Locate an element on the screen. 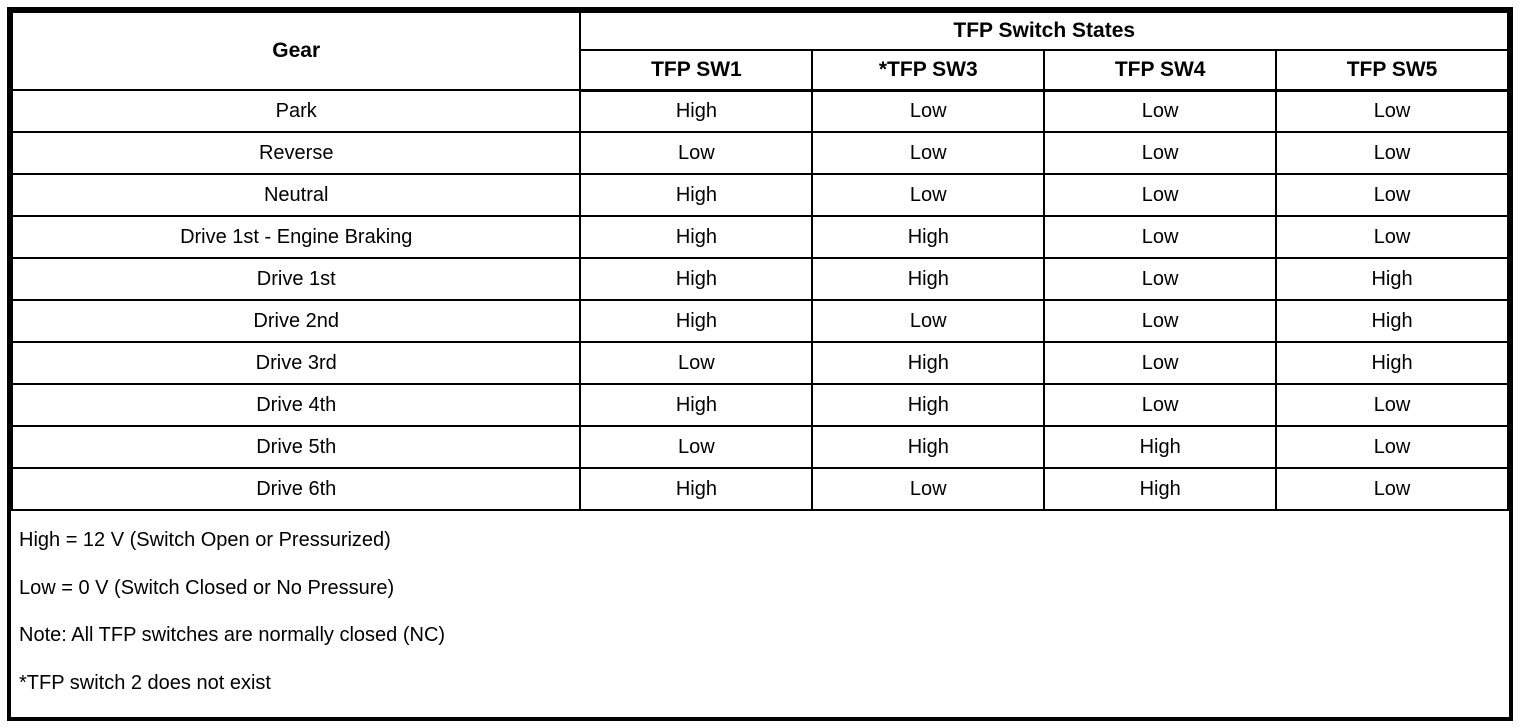 The image size is (1520, 728). note-low-definition: Low = 0 V (Switch Closed or No Pressure) is located at coordinates (207, 587).